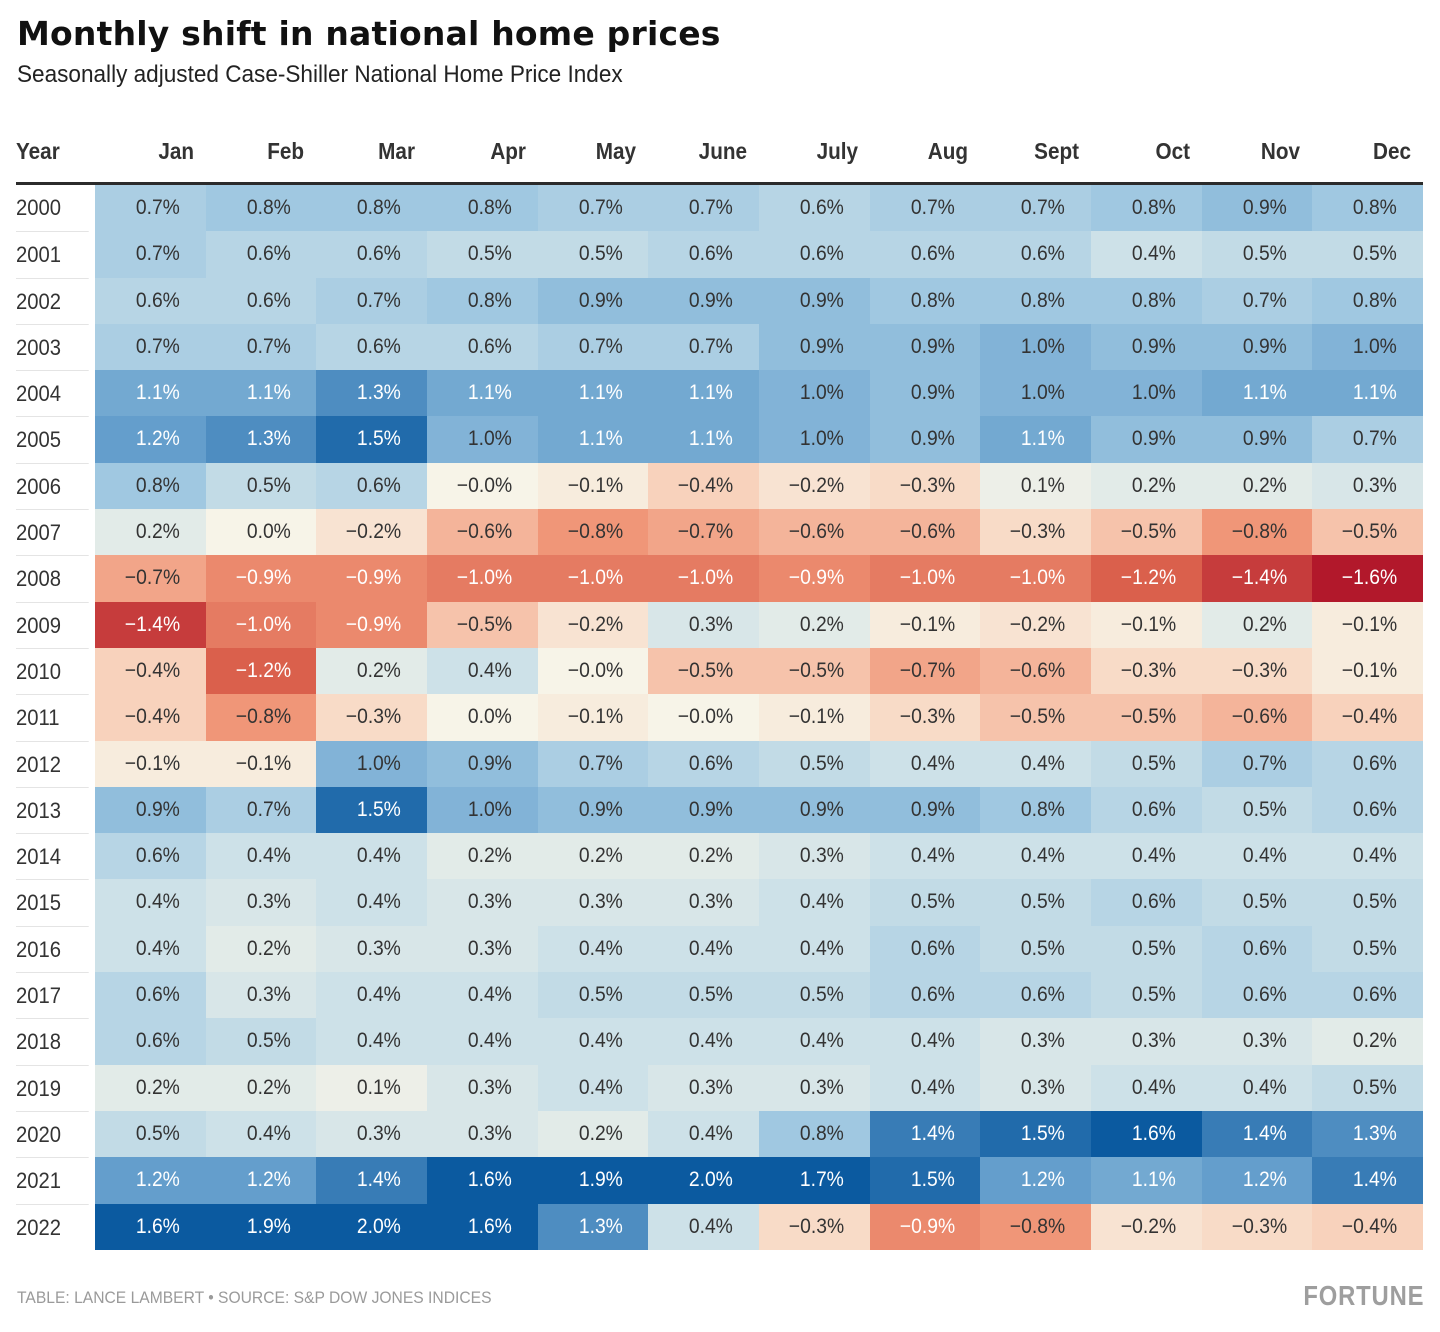  Describe the element at coordinates (379, 393) in the screenshot. I see `cell-value: 1.3%` at that location.